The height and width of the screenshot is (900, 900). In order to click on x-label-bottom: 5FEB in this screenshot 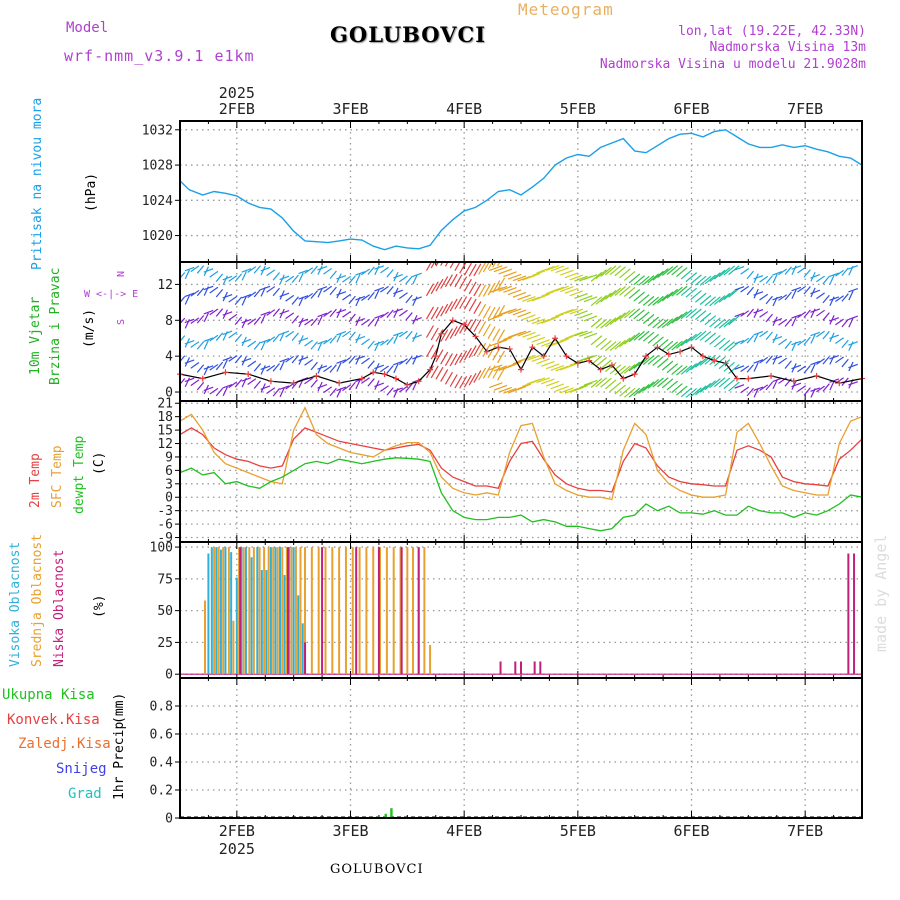, I will do `click(578, 831)`.